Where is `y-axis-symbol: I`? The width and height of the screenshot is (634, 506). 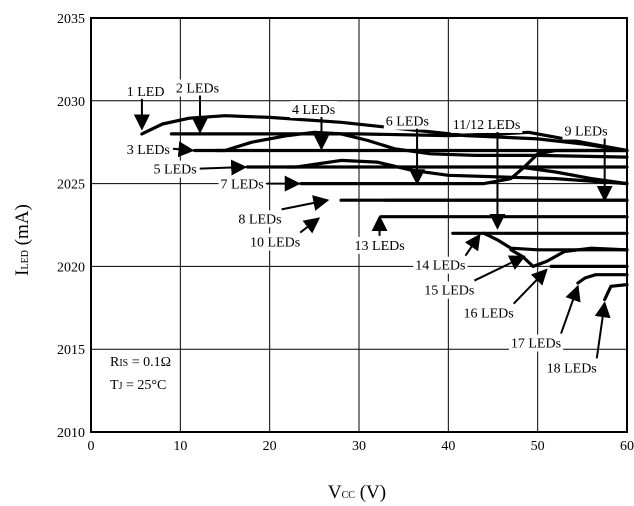
y-axis-symbol: I is located at coordinates (22, 273).